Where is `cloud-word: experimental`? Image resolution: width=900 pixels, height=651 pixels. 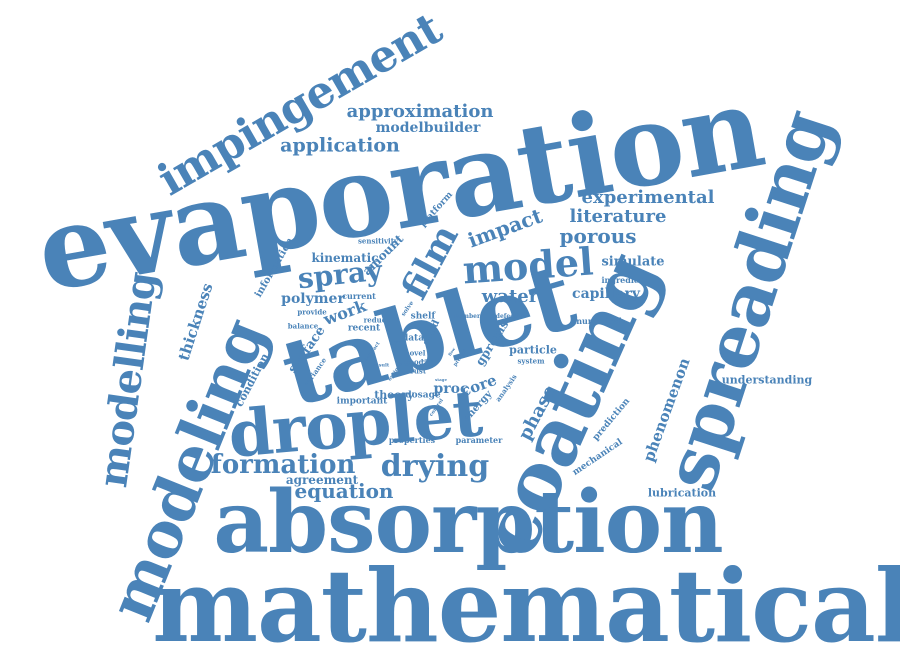 cloud-word: experimental is located at coordinates (648, 197).